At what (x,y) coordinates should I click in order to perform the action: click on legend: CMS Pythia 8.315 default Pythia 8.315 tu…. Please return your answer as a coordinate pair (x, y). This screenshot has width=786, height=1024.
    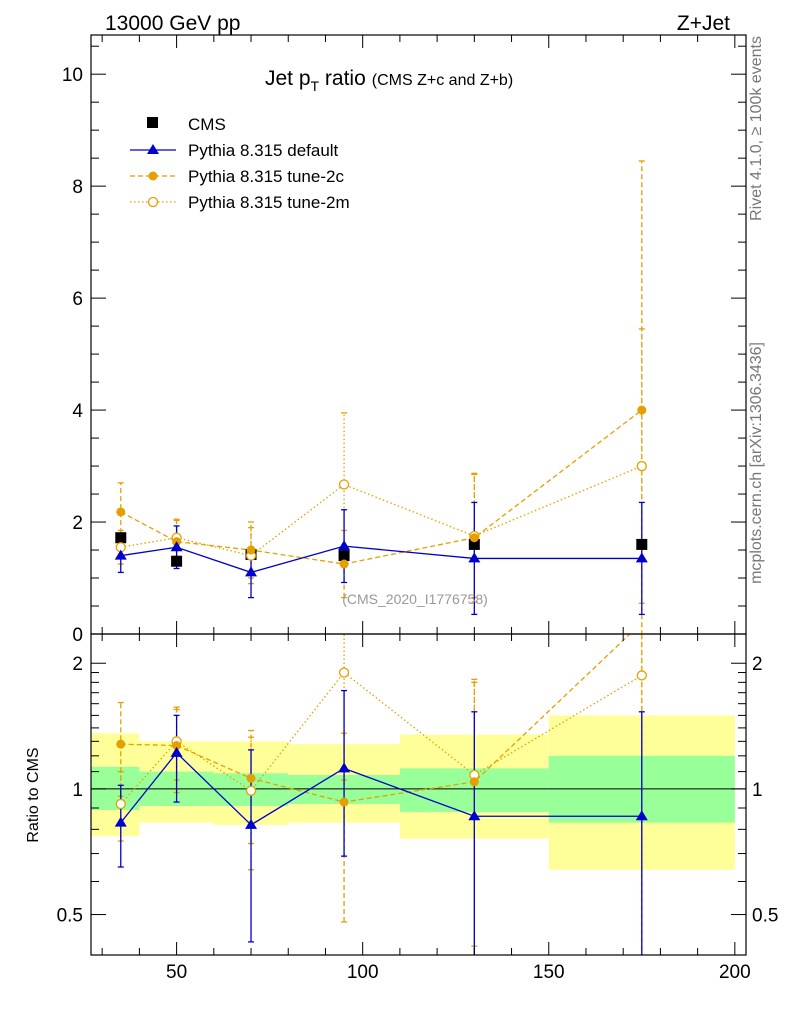
    Looking at the image, I should click on (240, 163).